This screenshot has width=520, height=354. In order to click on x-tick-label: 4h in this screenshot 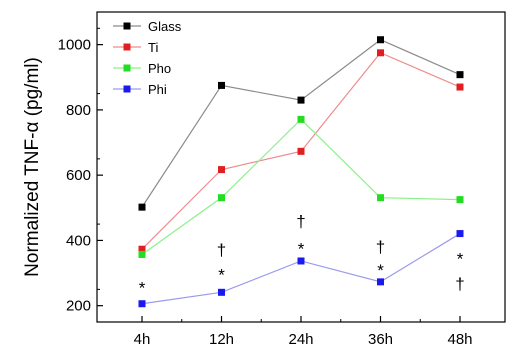, I will do `click(142, 339)`.